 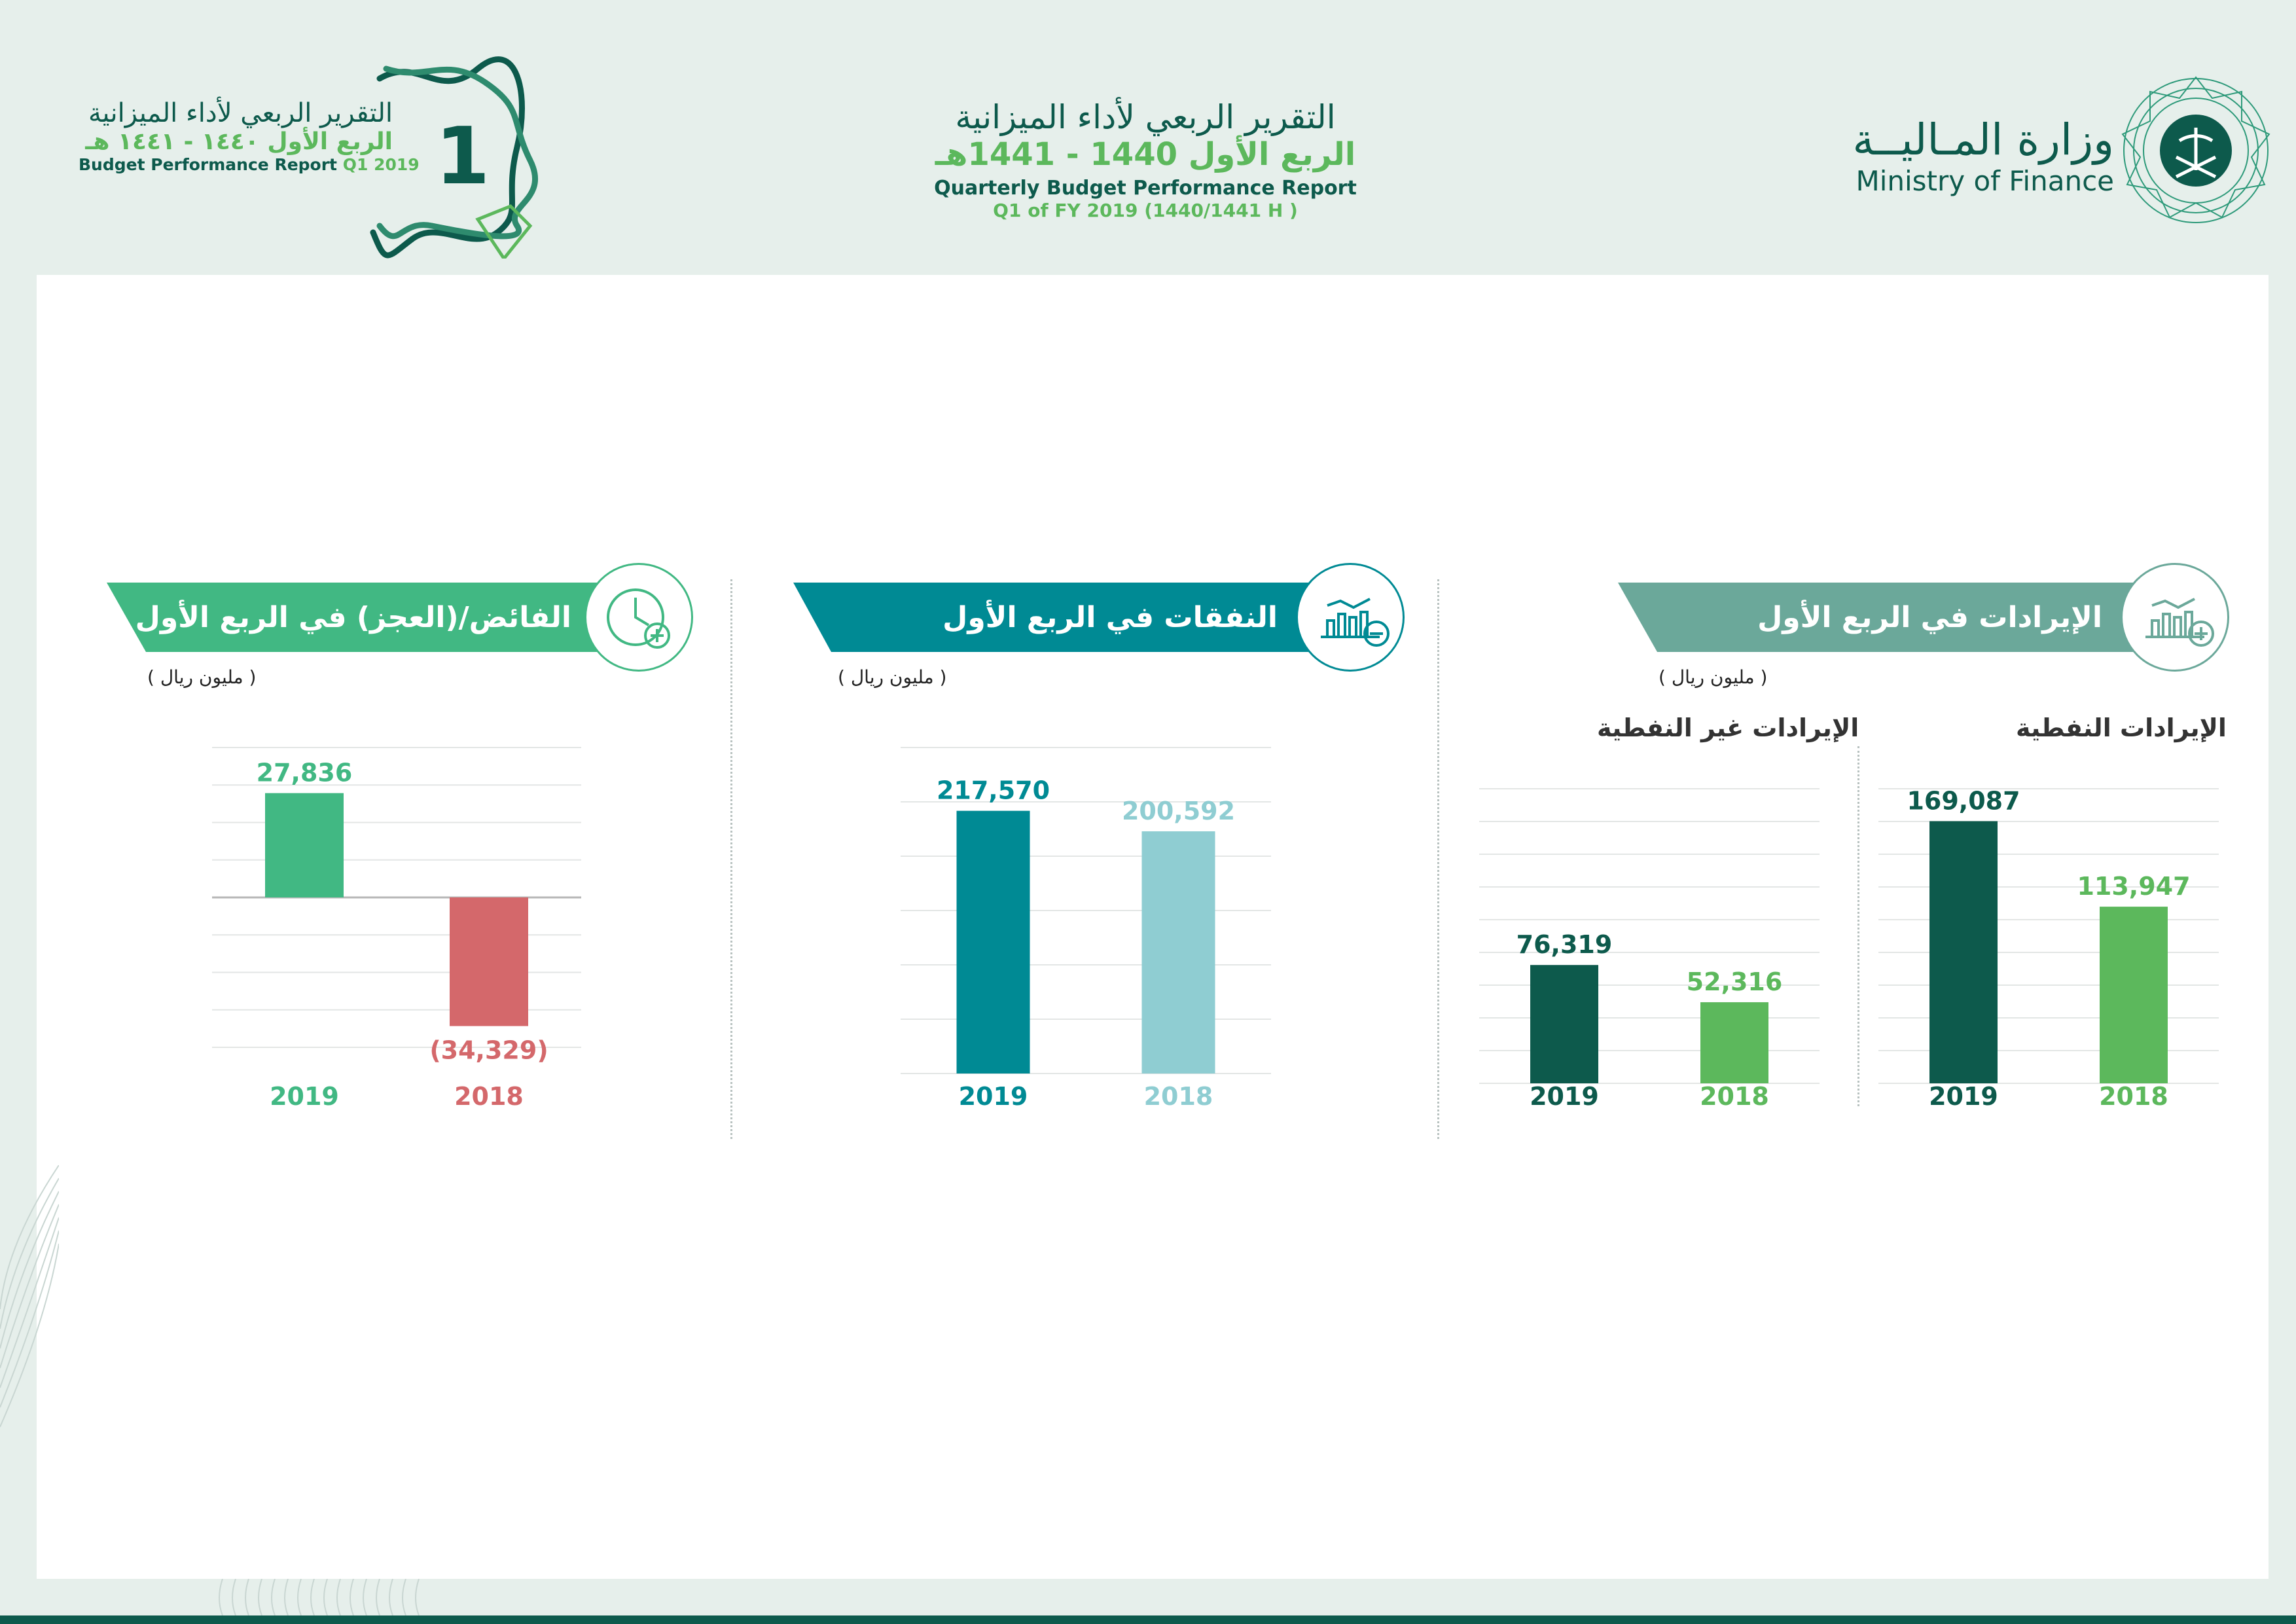 What do you see at coordinates (1985, 181) in the screenshot?
I see `ministry-name-en: Ministry of Finance` at bounding box center [1985, 181].